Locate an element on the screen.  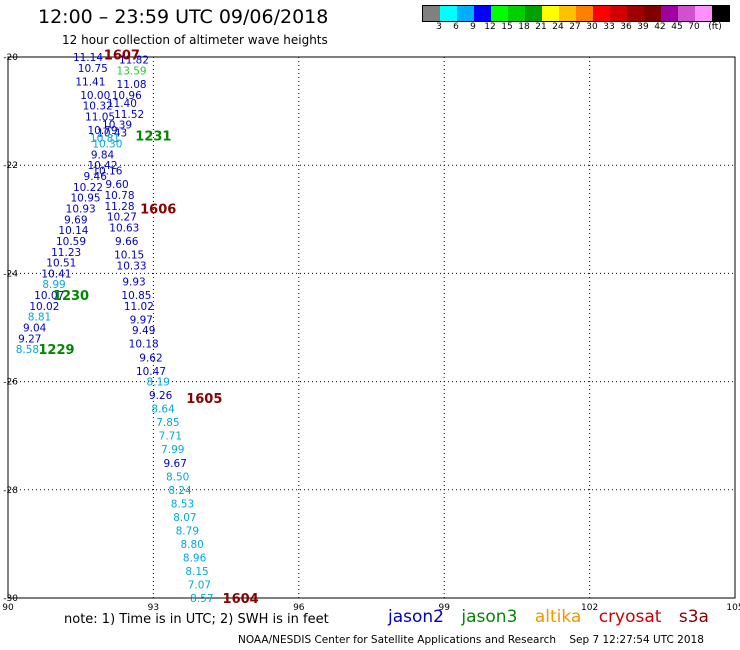
wave-height-value: 10.59 is located at coordinates (71, 242).